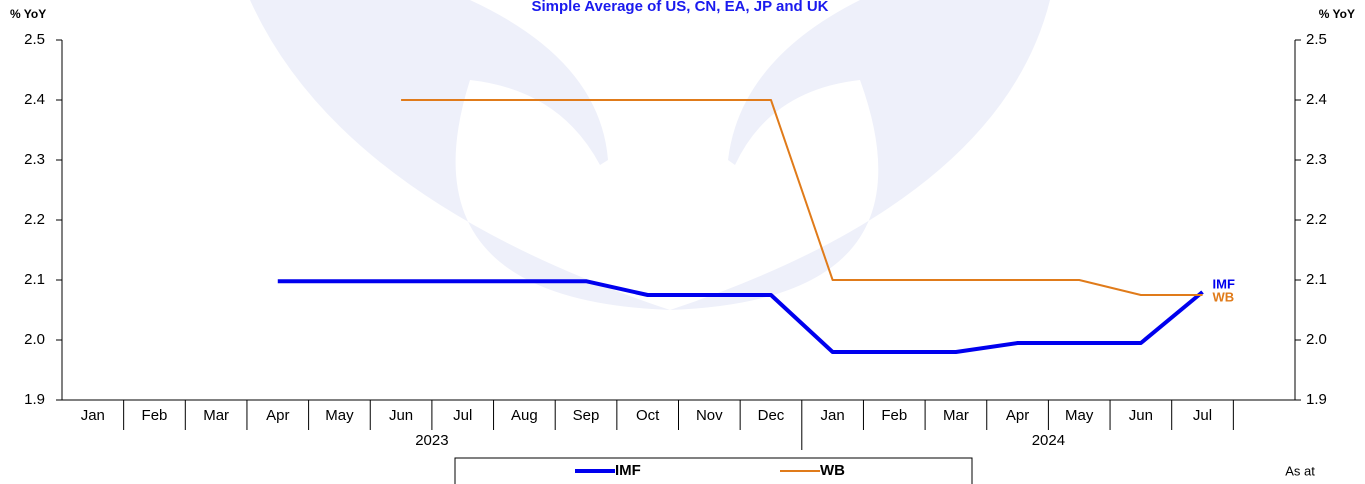 This screenshot has width=1365, height=484. Describe the element at coordinates (1300, 470) in the screenshot. I see `note: As at` at that location.